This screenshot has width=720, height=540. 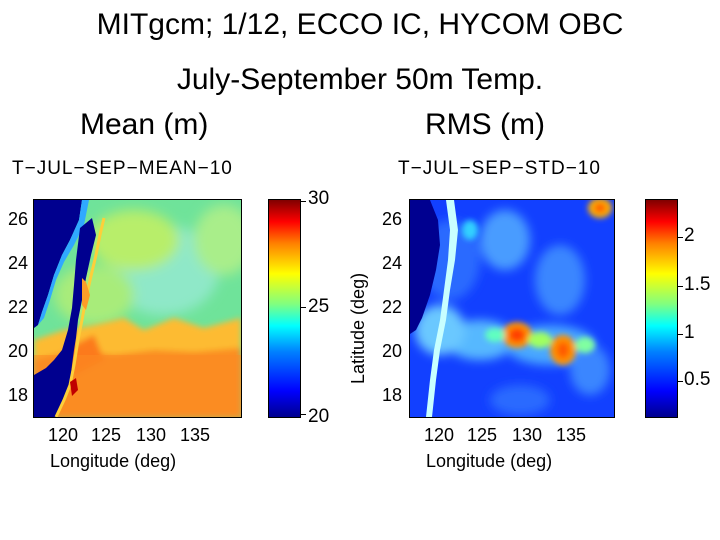 I want to click on mean-y-tick: 24, so click(x=18, y=263).